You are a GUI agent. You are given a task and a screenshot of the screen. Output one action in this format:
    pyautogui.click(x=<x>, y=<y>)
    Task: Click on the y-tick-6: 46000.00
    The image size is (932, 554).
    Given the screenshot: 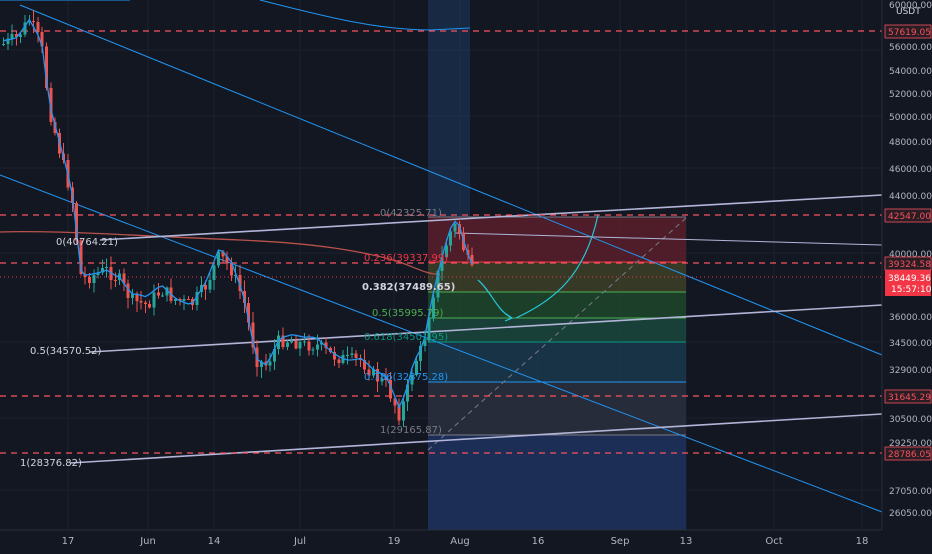 What is the action you would take?
    pyautogui.click(x=910, y=170)
    